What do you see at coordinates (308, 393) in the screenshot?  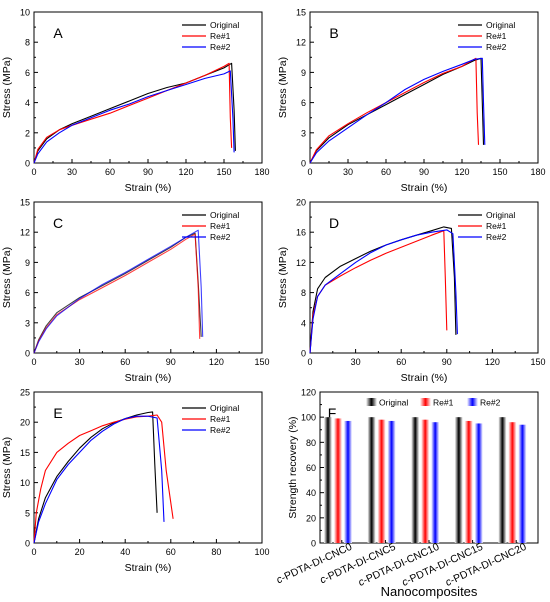 I see `y-tick-label: 120` at bounding box center [308, 393].